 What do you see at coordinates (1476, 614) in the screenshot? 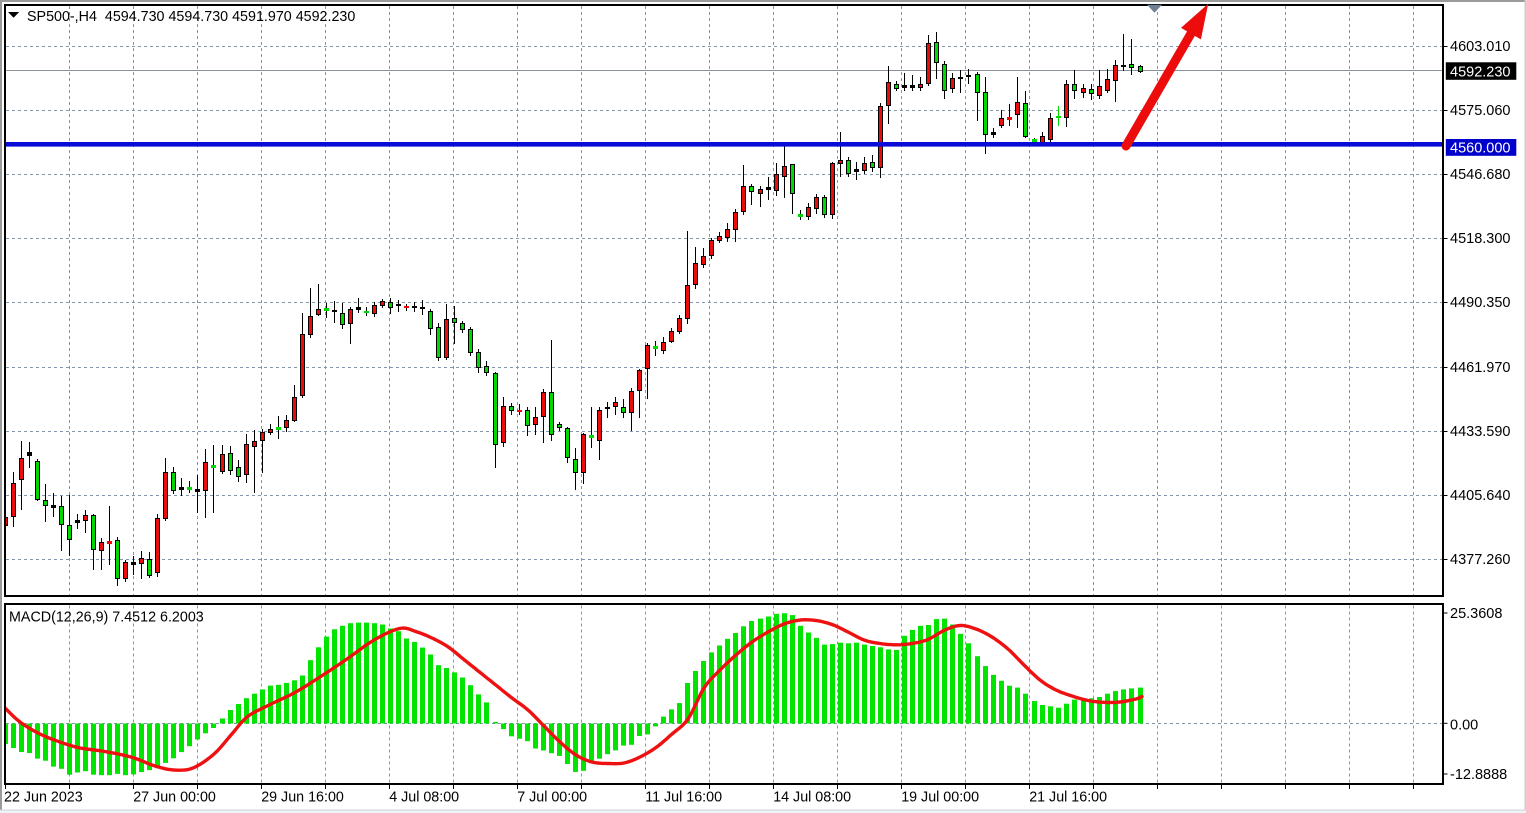
I see `svg-text: 25.3608` at bounding box center [1476, 614].